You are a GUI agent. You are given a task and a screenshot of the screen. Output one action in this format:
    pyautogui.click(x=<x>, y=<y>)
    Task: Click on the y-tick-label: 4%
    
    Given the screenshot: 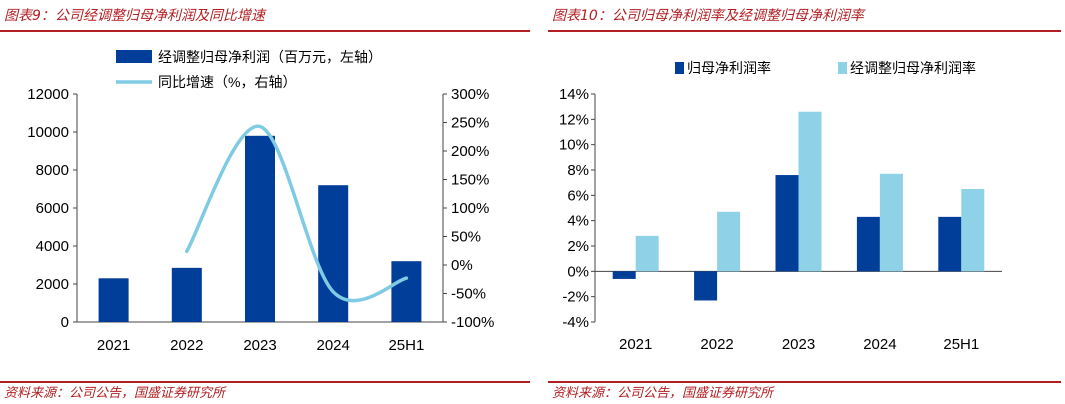 What is the action you would take?
    pyautogui.click(x=578, y=221)
    